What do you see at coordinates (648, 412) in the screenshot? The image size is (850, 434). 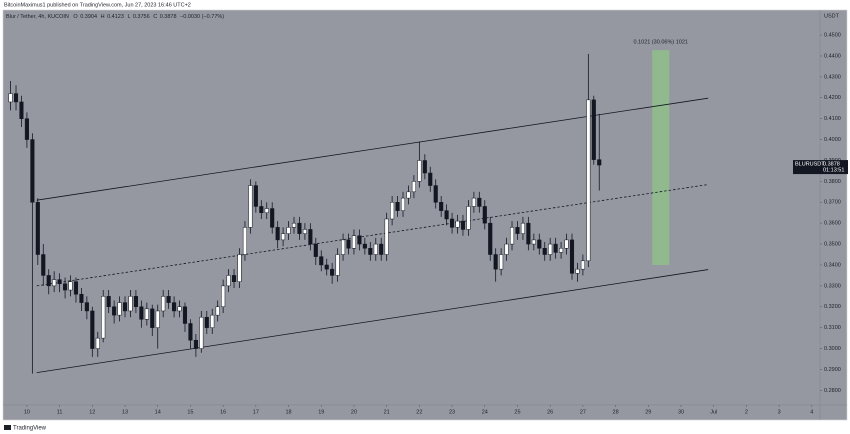 I see `x-tick-label: 29` at bounding box center [648, 412].